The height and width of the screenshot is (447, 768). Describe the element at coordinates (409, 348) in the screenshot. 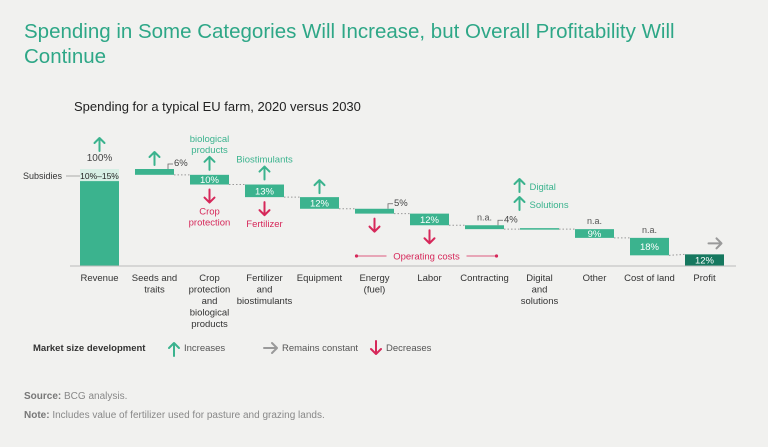

I see `legend-label: Decreases` at that location.